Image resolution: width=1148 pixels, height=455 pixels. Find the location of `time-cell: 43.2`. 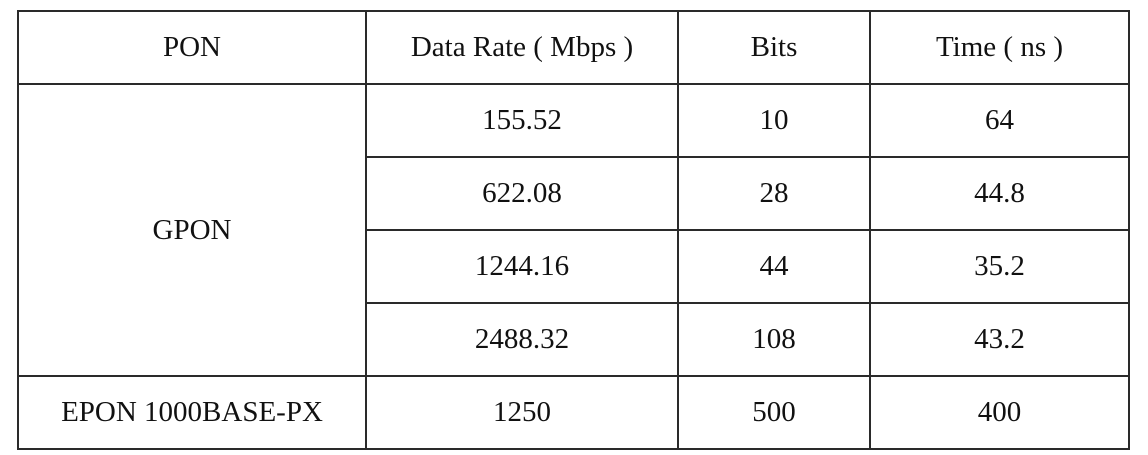

time-cell: 43.2 is located at coordinates (999, 339).